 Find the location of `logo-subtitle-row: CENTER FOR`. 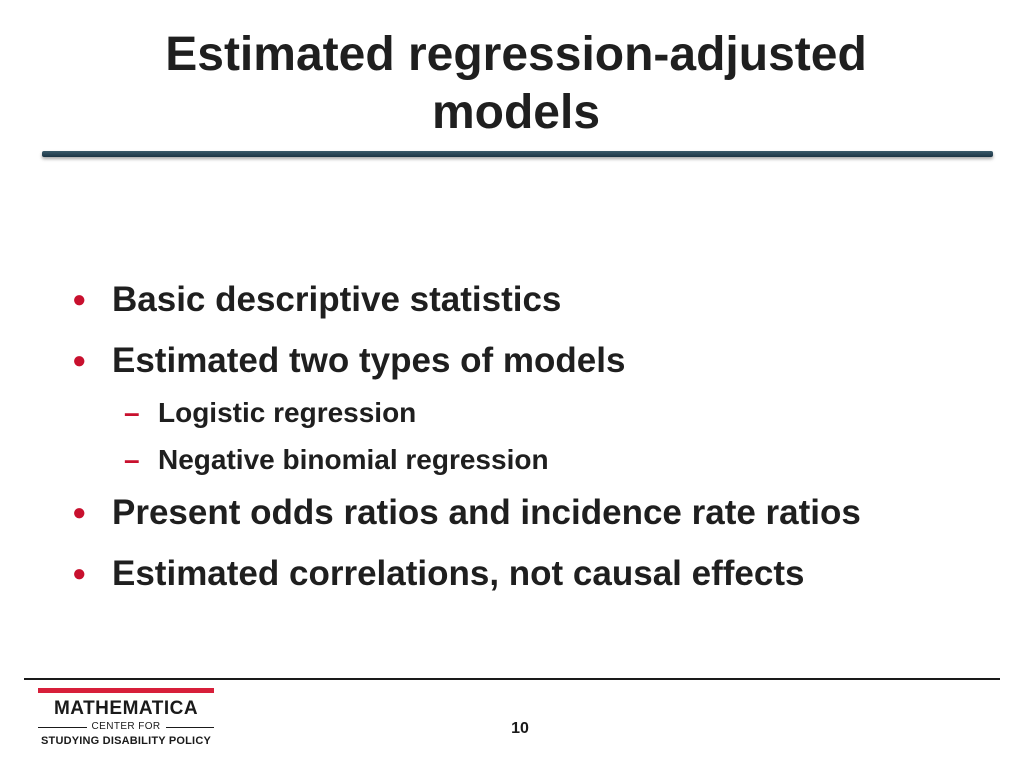

logo-subtitle-row: CENTER FOR is located at coordinates (126, 727).